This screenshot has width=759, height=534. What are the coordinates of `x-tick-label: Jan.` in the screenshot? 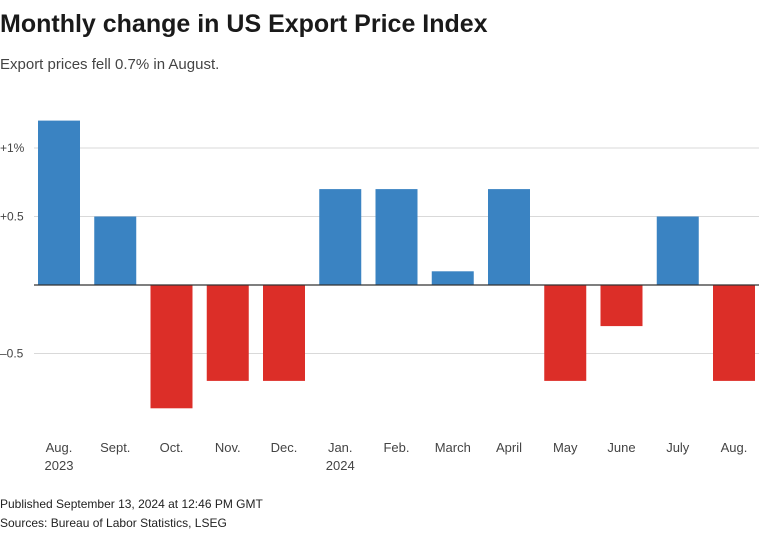 It's located at (340, 447).